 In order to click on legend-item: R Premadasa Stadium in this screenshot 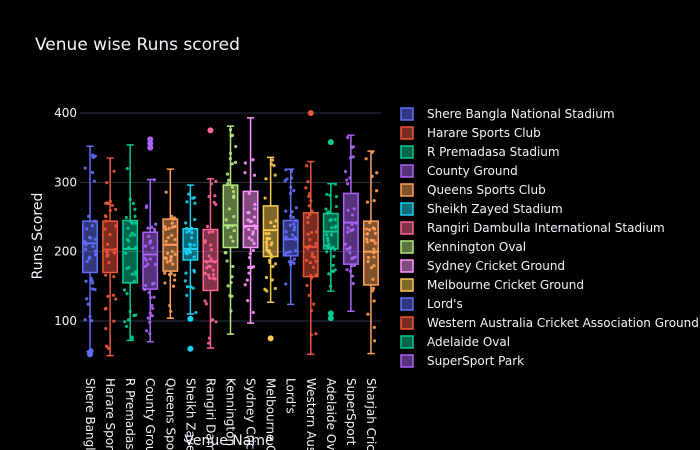, I will do `click(480, 152)`.